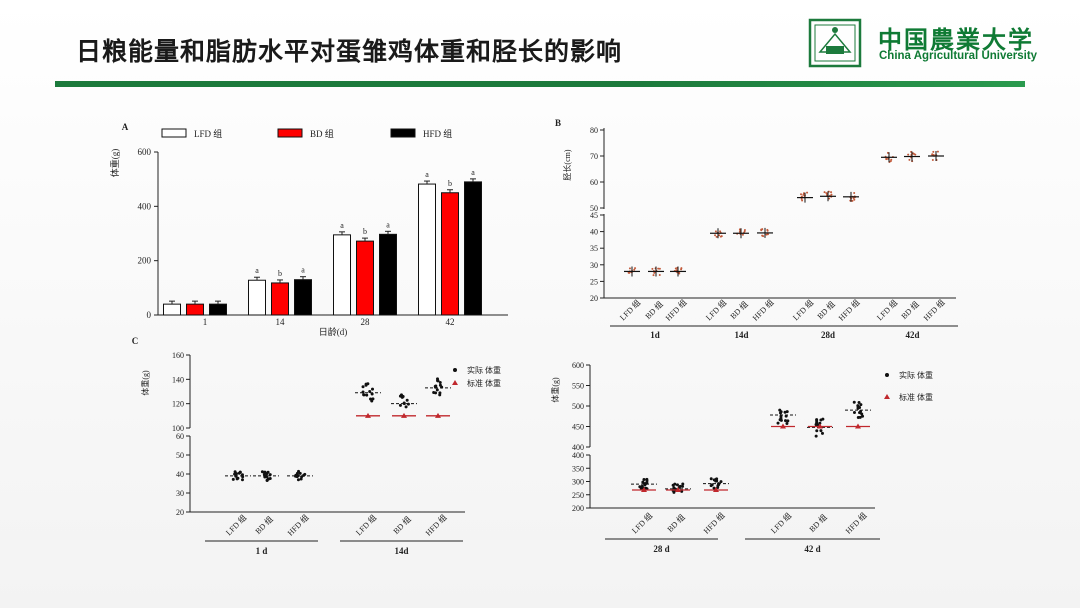 The width and height of the screenshot is (1080, 608). What do you see at coordinates (540, 84) in the screenshot?
I see `title-divider` at bounding box center [540, 84].